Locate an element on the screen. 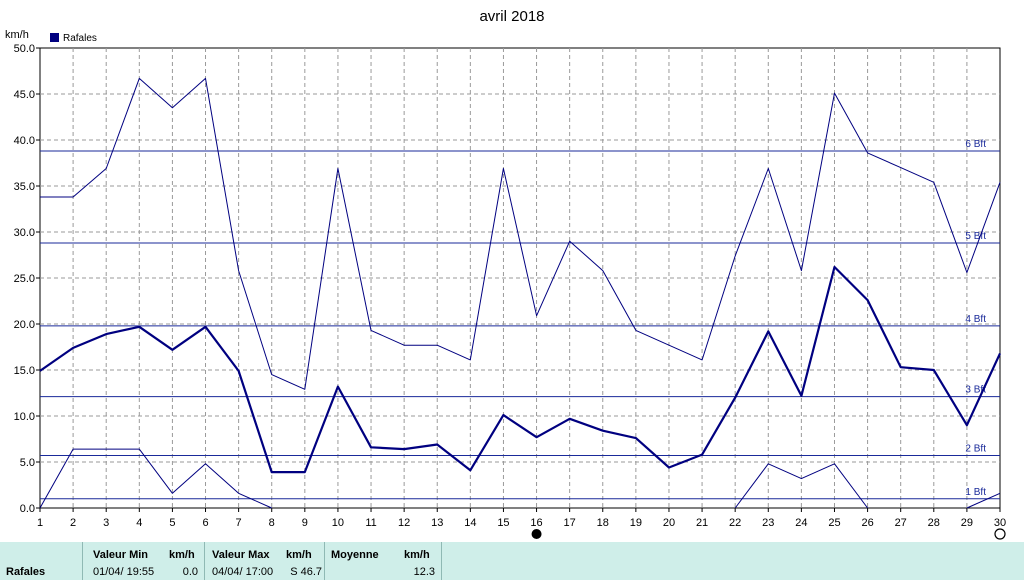 The image size is (1024, 580). x-tick-label: 23 is located at coordinates (768, 523).